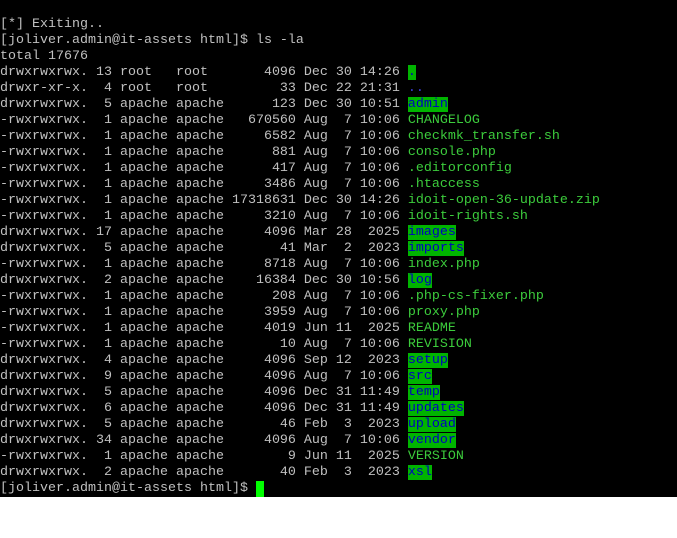  Describe the element at coordinates (475, 296) in the screenshot. I see `file-name: .php-cs-fixer.php` at that location.